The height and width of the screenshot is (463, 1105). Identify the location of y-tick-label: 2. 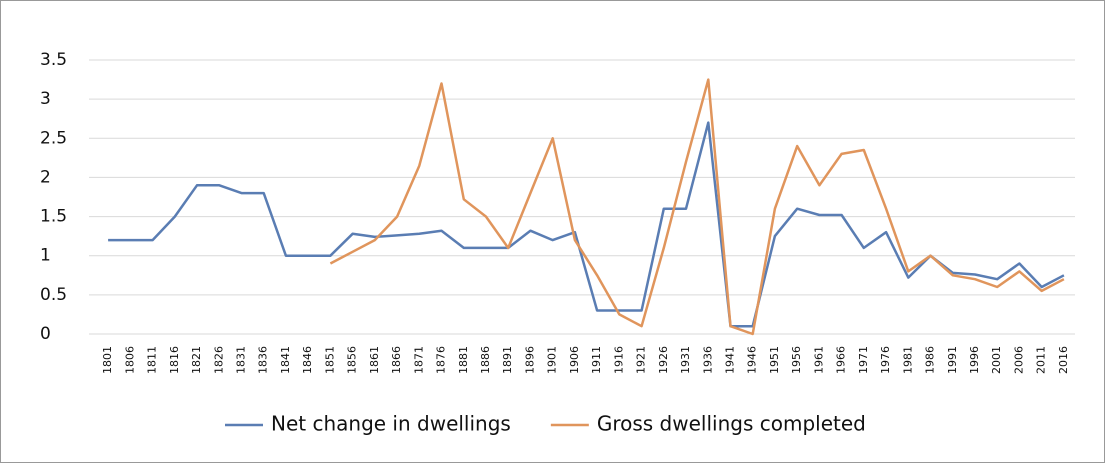
(45, 177).